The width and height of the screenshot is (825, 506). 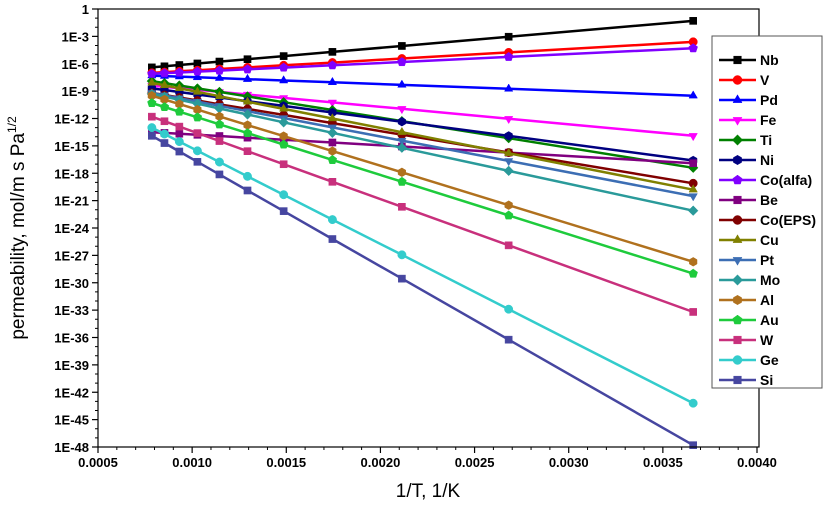 I want to click on legend-item: W, so click(x=746, y=340).